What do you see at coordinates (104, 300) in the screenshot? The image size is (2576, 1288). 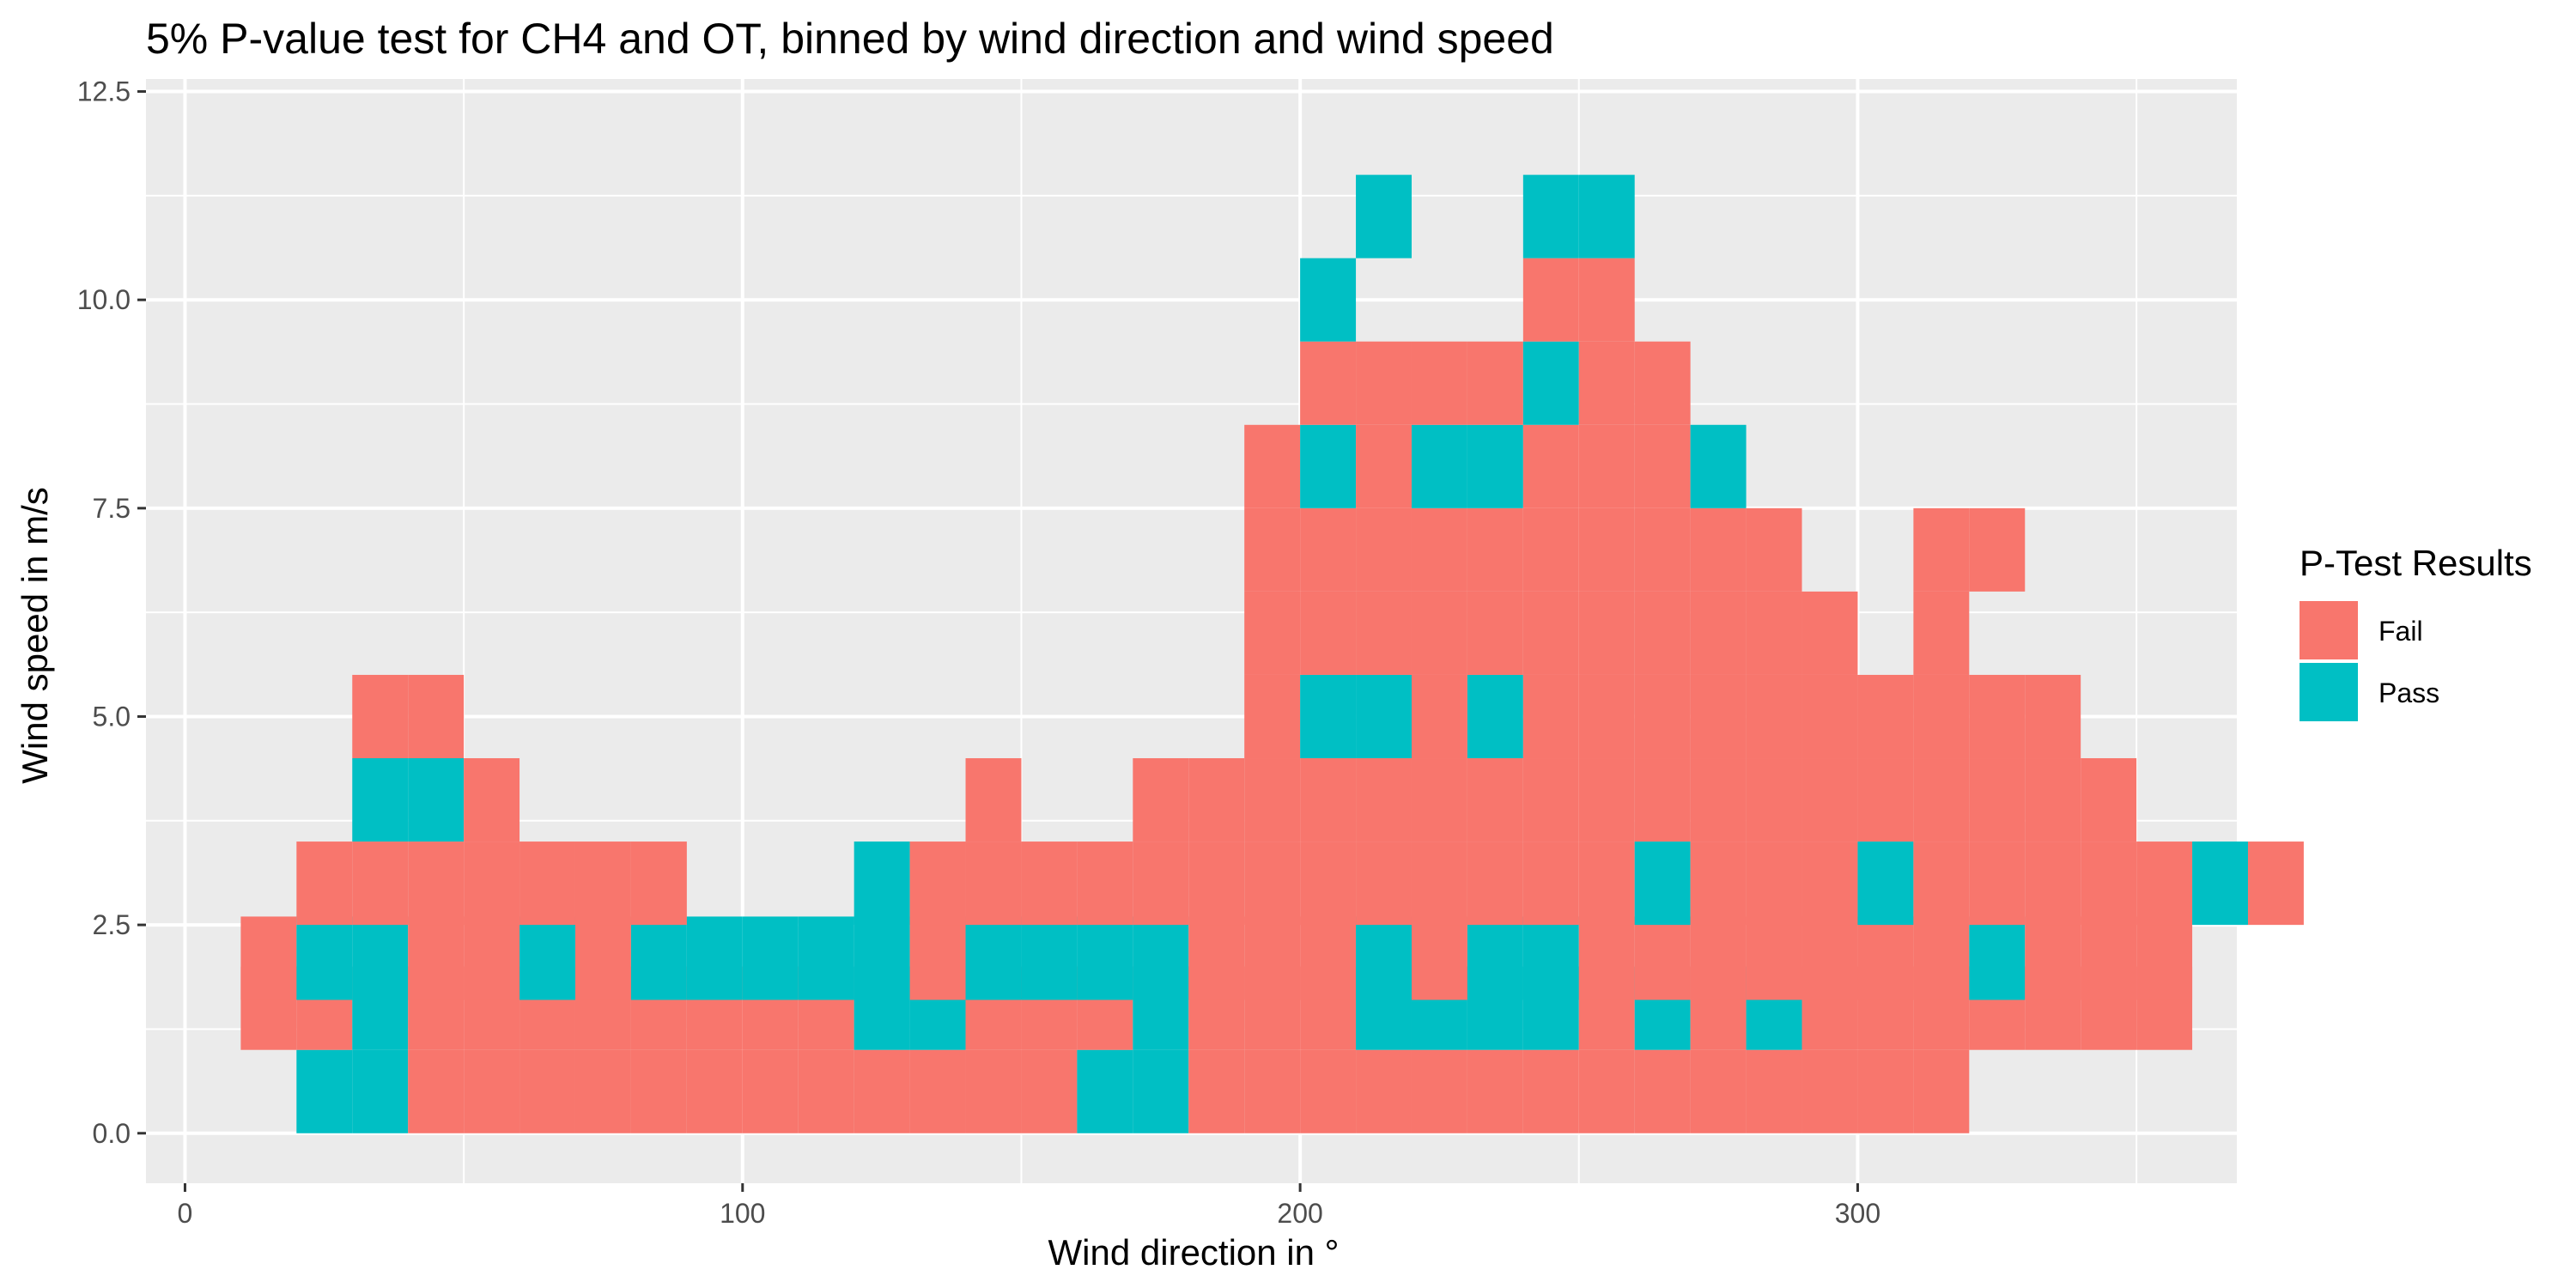 I see `y-tick-label: 10.0` at bounding box center [104, 300].